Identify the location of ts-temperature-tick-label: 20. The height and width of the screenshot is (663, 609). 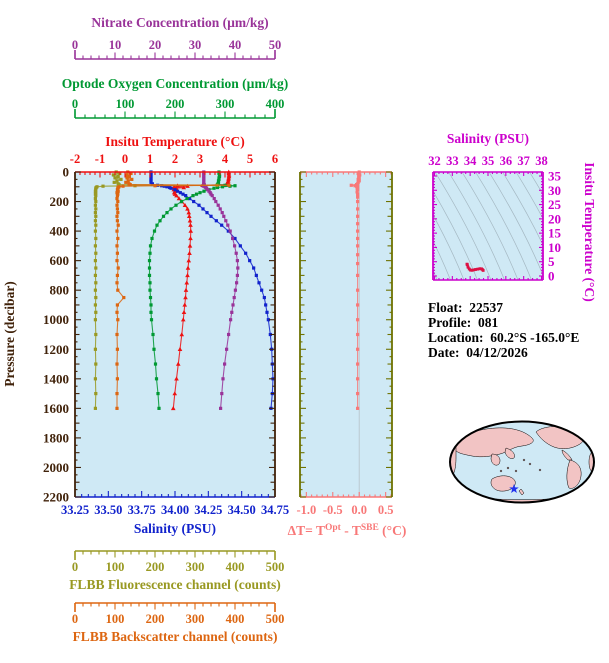
(554, 218).